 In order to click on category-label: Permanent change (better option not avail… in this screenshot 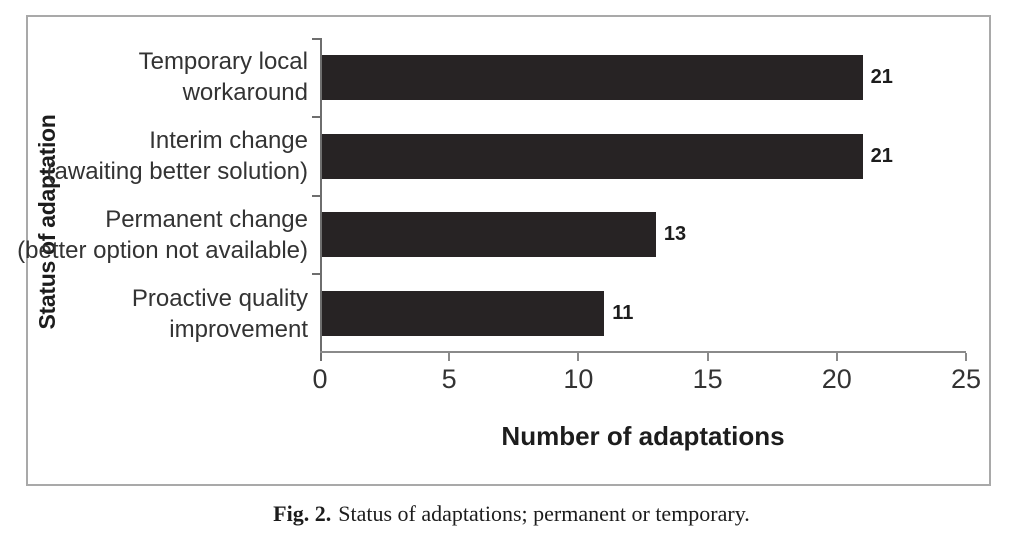, I will do `click(161, 235)`.